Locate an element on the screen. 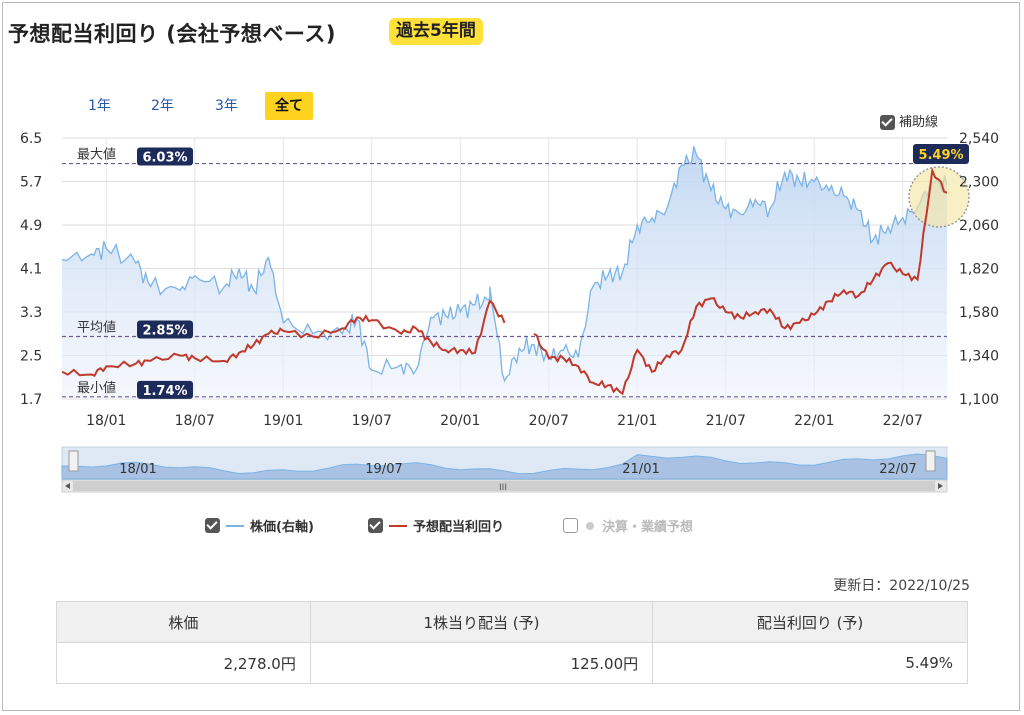 Image resolution: width=1024 pixels, height=715 pixels. updated-date: 更新日：2022/10/25 is located at coordinates (901, 586).